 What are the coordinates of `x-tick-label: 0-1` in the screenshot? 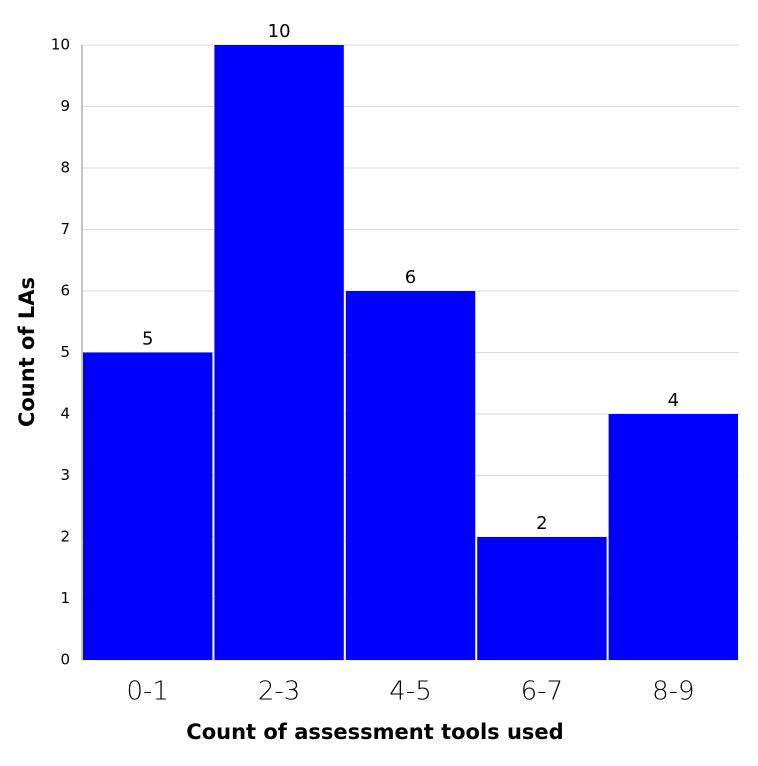 It's located at (147, 692).